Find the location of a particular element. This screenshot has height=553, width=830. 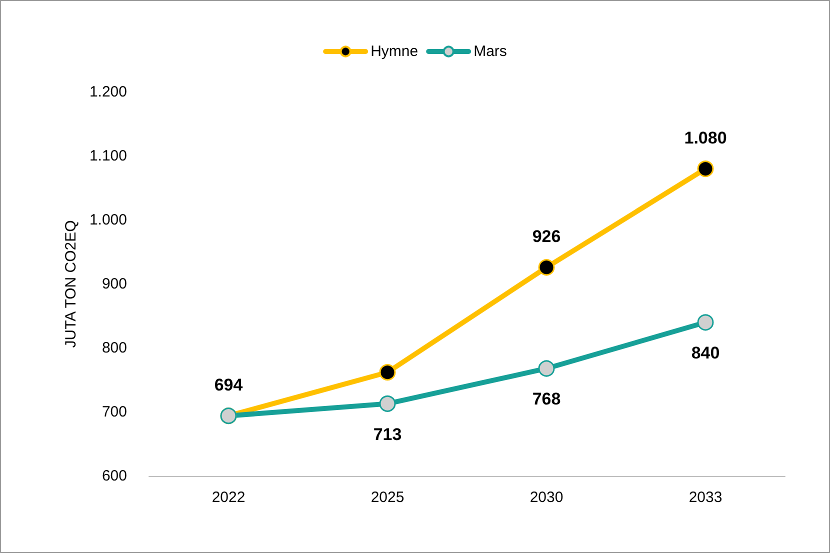

y-axis-title: JUTA TON CO2EQ is located at coordinates (71, 284).